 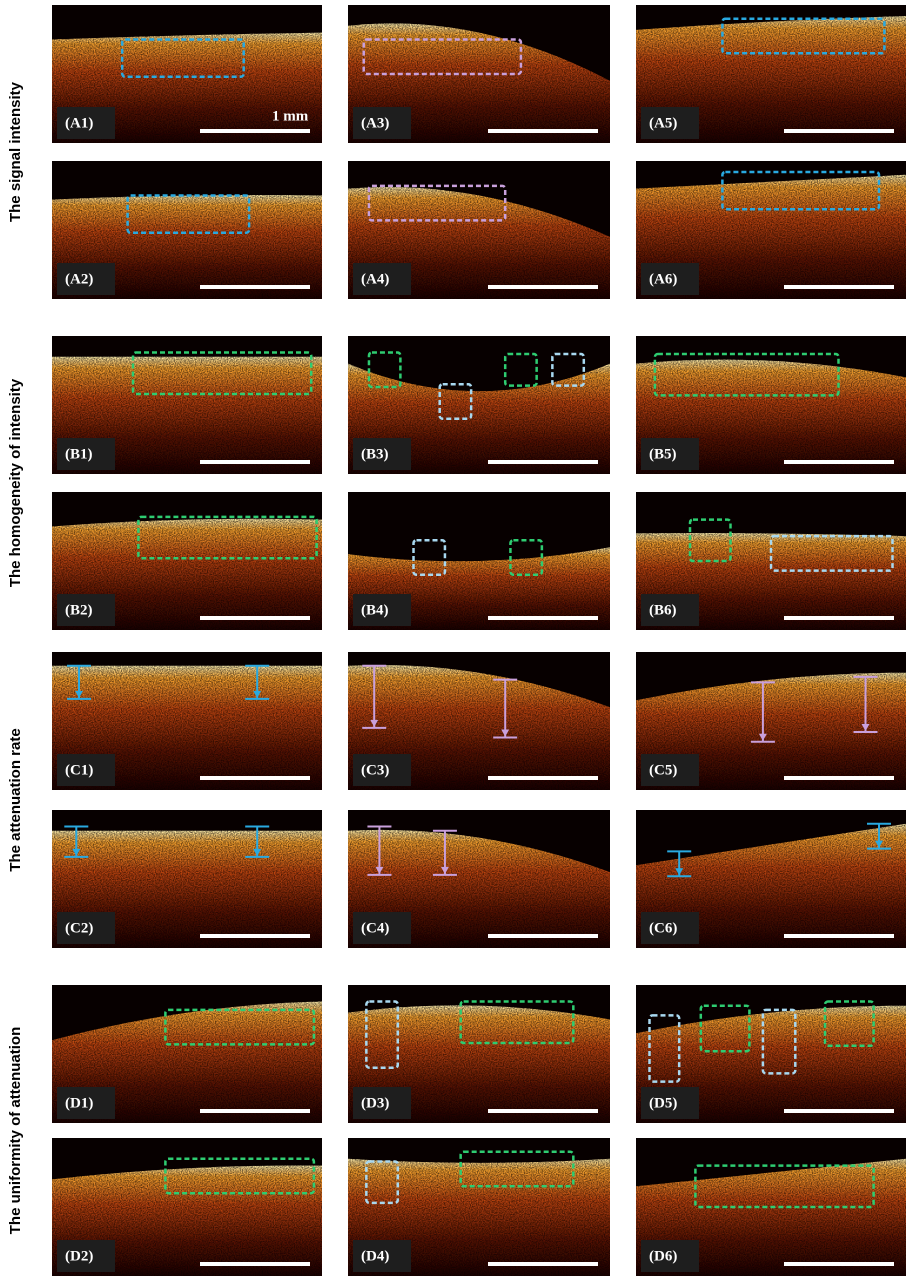 I want to click on panel-label: (B3), so click(x=375, y=454).